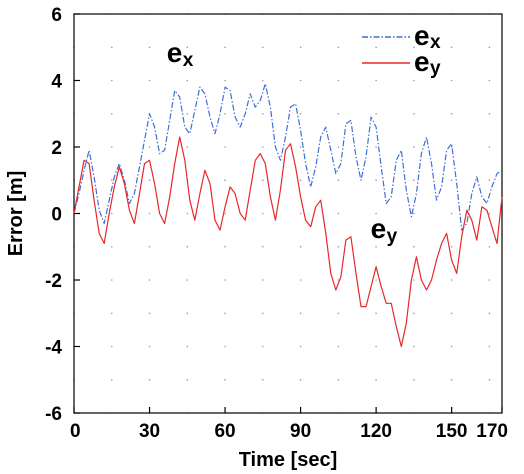  I want to click on x-tick-label: 170, so click(492, 431).